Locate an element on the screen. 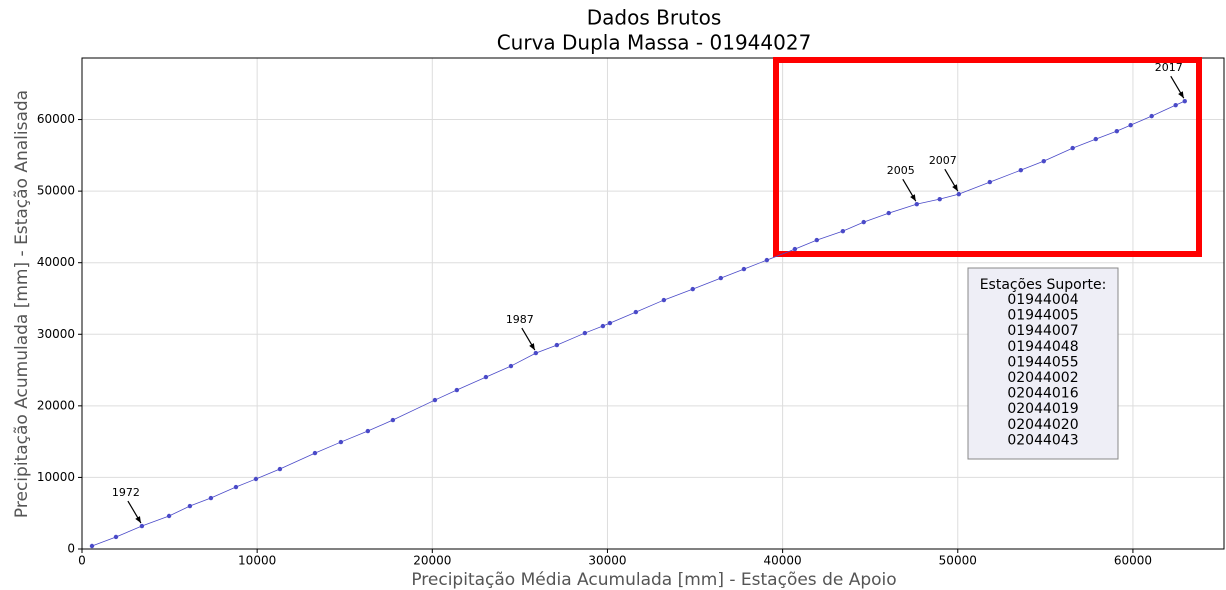 The width and height of the screenshot is (1226, 590). x-tick-label: 20000 is located at coordinates (432, 561).